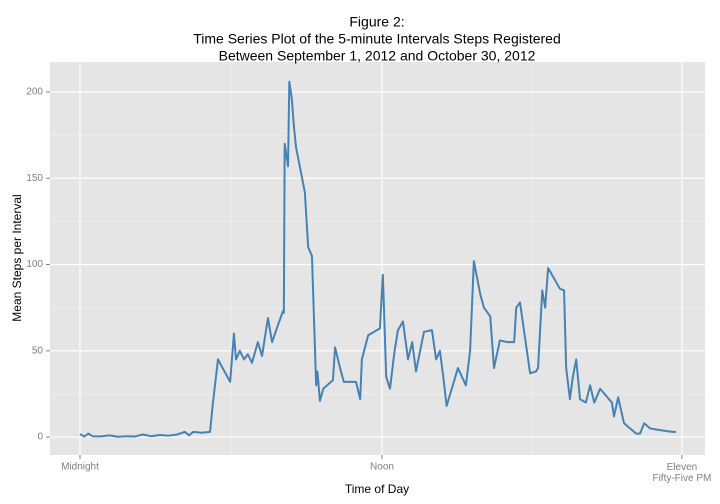  I want to click on y-tick-label: 150, so click(34, 178).